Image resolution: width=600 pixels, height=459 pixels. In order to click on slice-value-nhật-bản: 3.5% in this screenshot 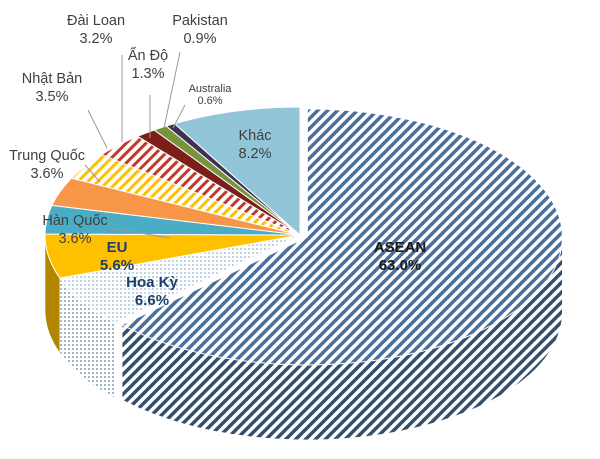, I will do `click(51, 97)`.